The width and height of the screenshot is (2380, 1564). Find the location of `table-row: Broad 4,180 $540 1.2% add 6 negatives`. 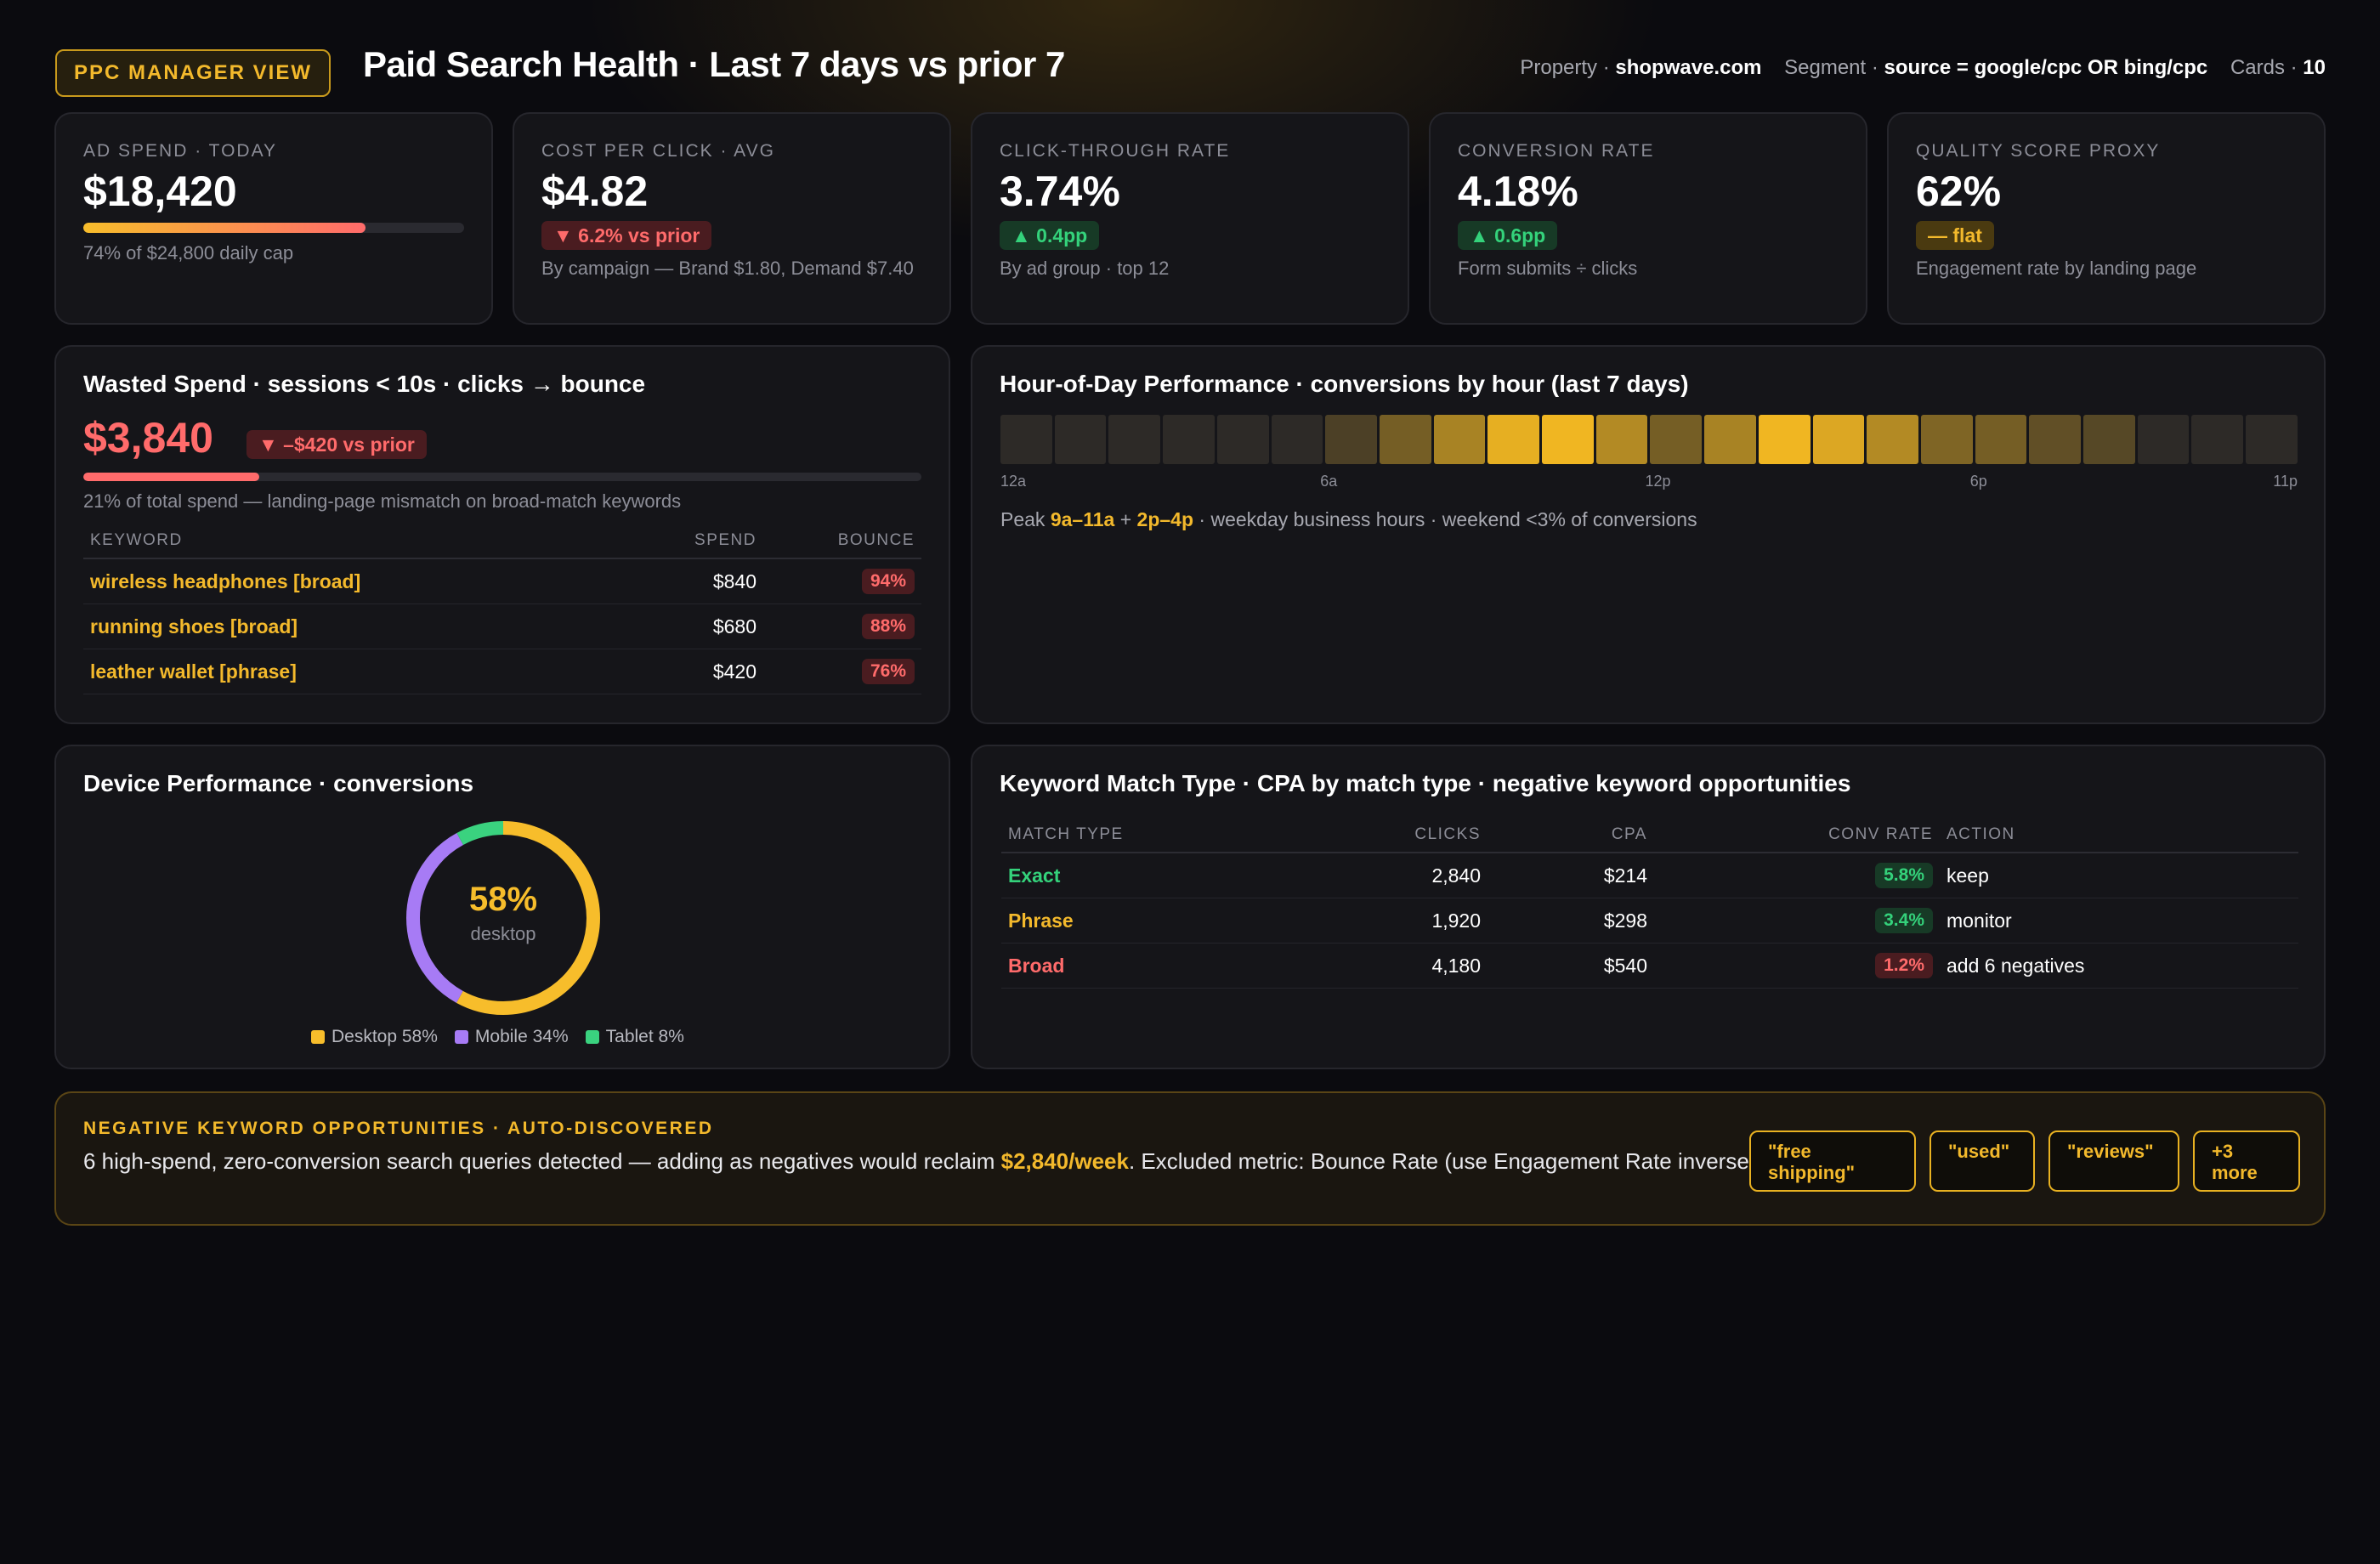

table-row: Broad 4,180 $540 1.2% add 6 negatives is located at coordinates (1649, 966).